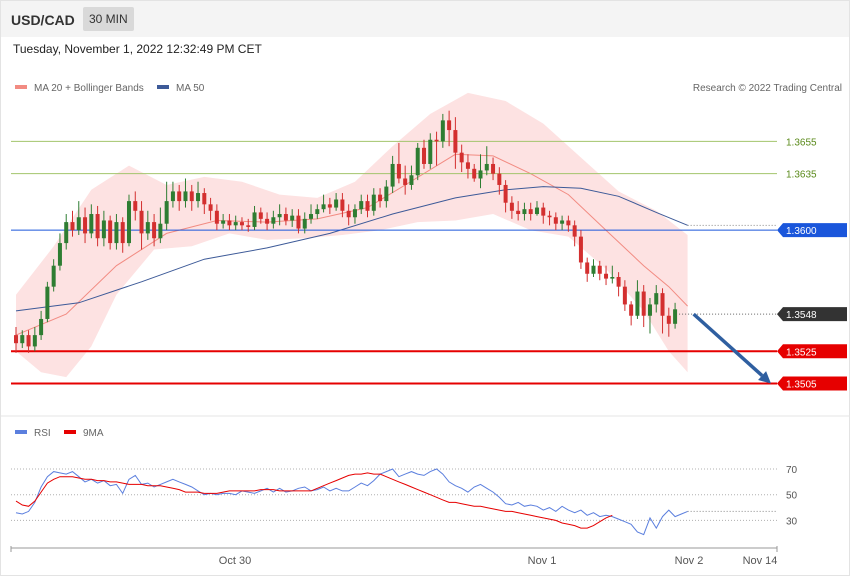 Image resolution: width=850 pixels, height=577 pixels. Describe the element at coordinates (190, 88) in the screenshot. I see `legend-label-ma50: MA 50` at that location.